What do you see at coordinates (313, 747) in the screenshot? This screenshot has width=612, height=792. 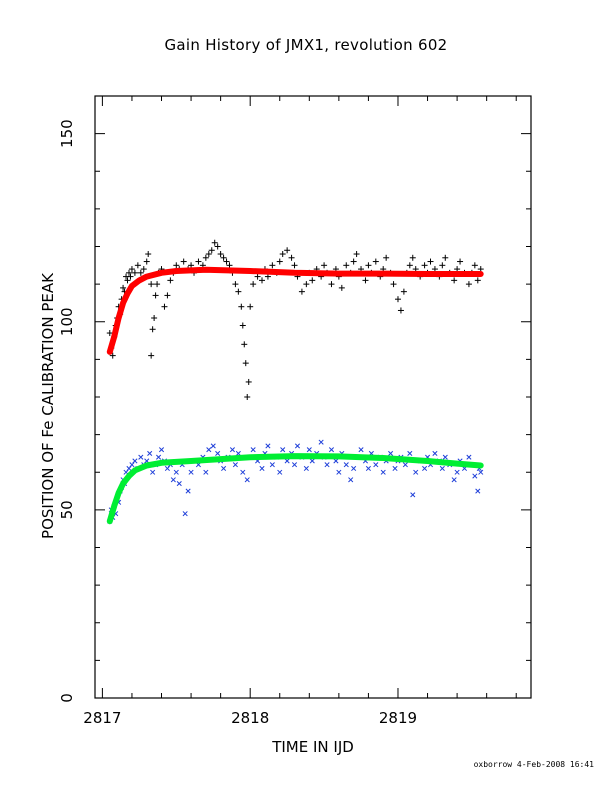 I see `x-axis-label: TIME IN IJD` at bounding box center [313, 747].